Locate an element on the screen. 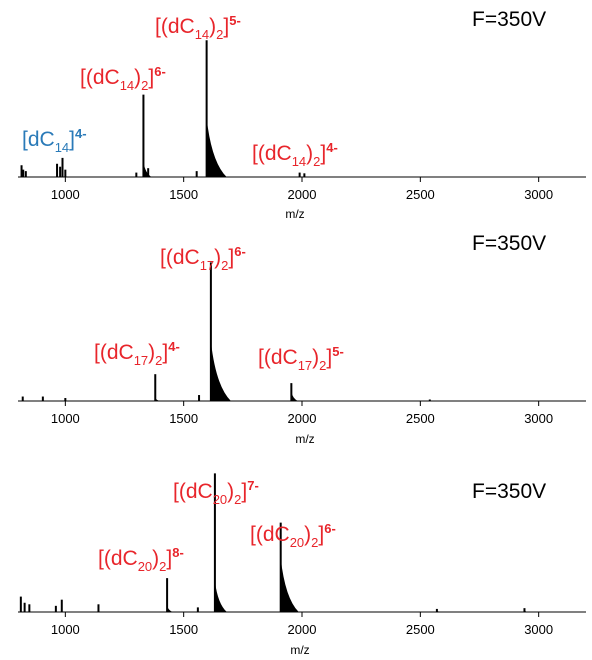  peak-annotation-monomer-4minus: [dC14]4- is located at coordinates (54, 140).